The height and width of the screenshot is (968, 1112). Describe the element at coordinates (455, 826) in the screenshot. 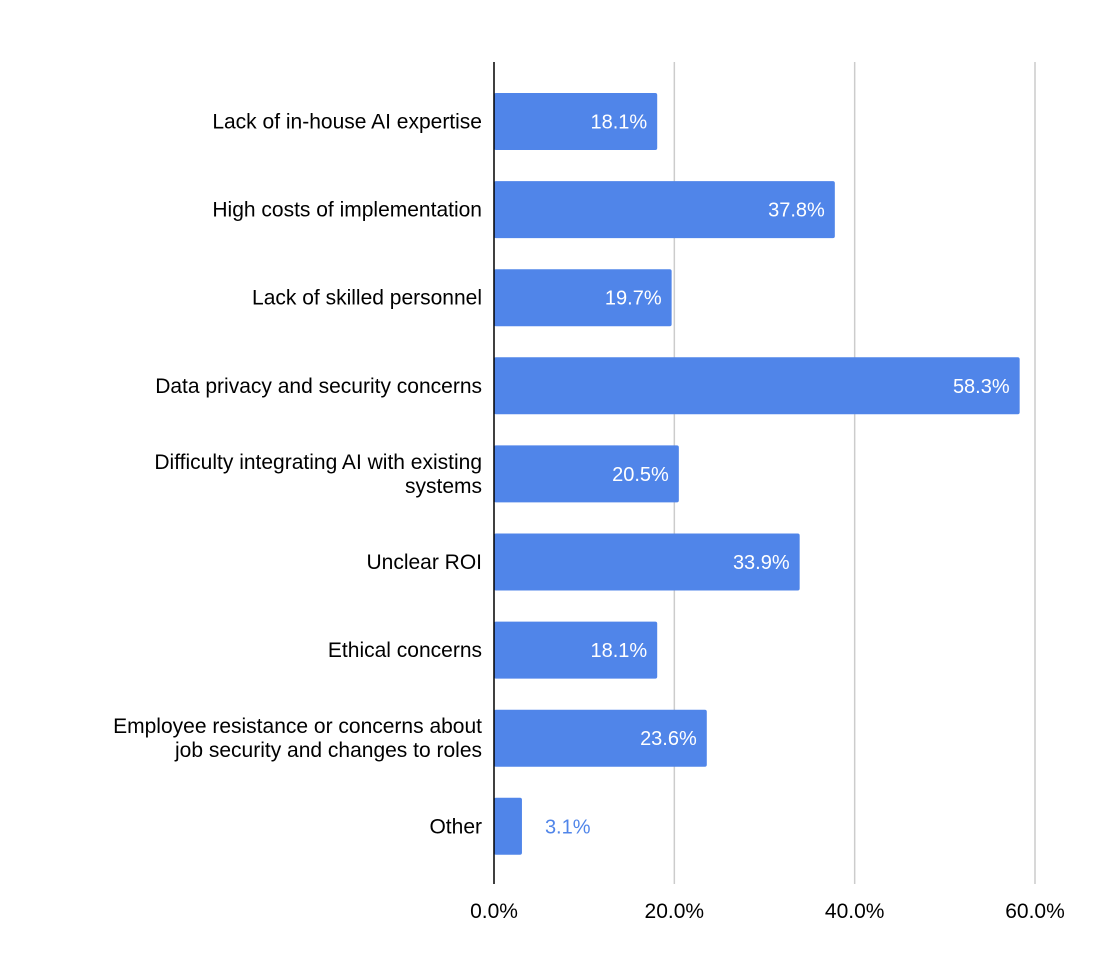

I see `category-label: Other` at that location.